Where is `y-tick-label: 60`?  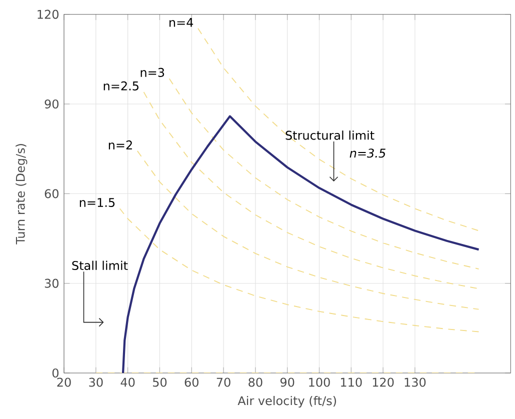 y-tick-label: 60 is located at coordinates (51, 193).